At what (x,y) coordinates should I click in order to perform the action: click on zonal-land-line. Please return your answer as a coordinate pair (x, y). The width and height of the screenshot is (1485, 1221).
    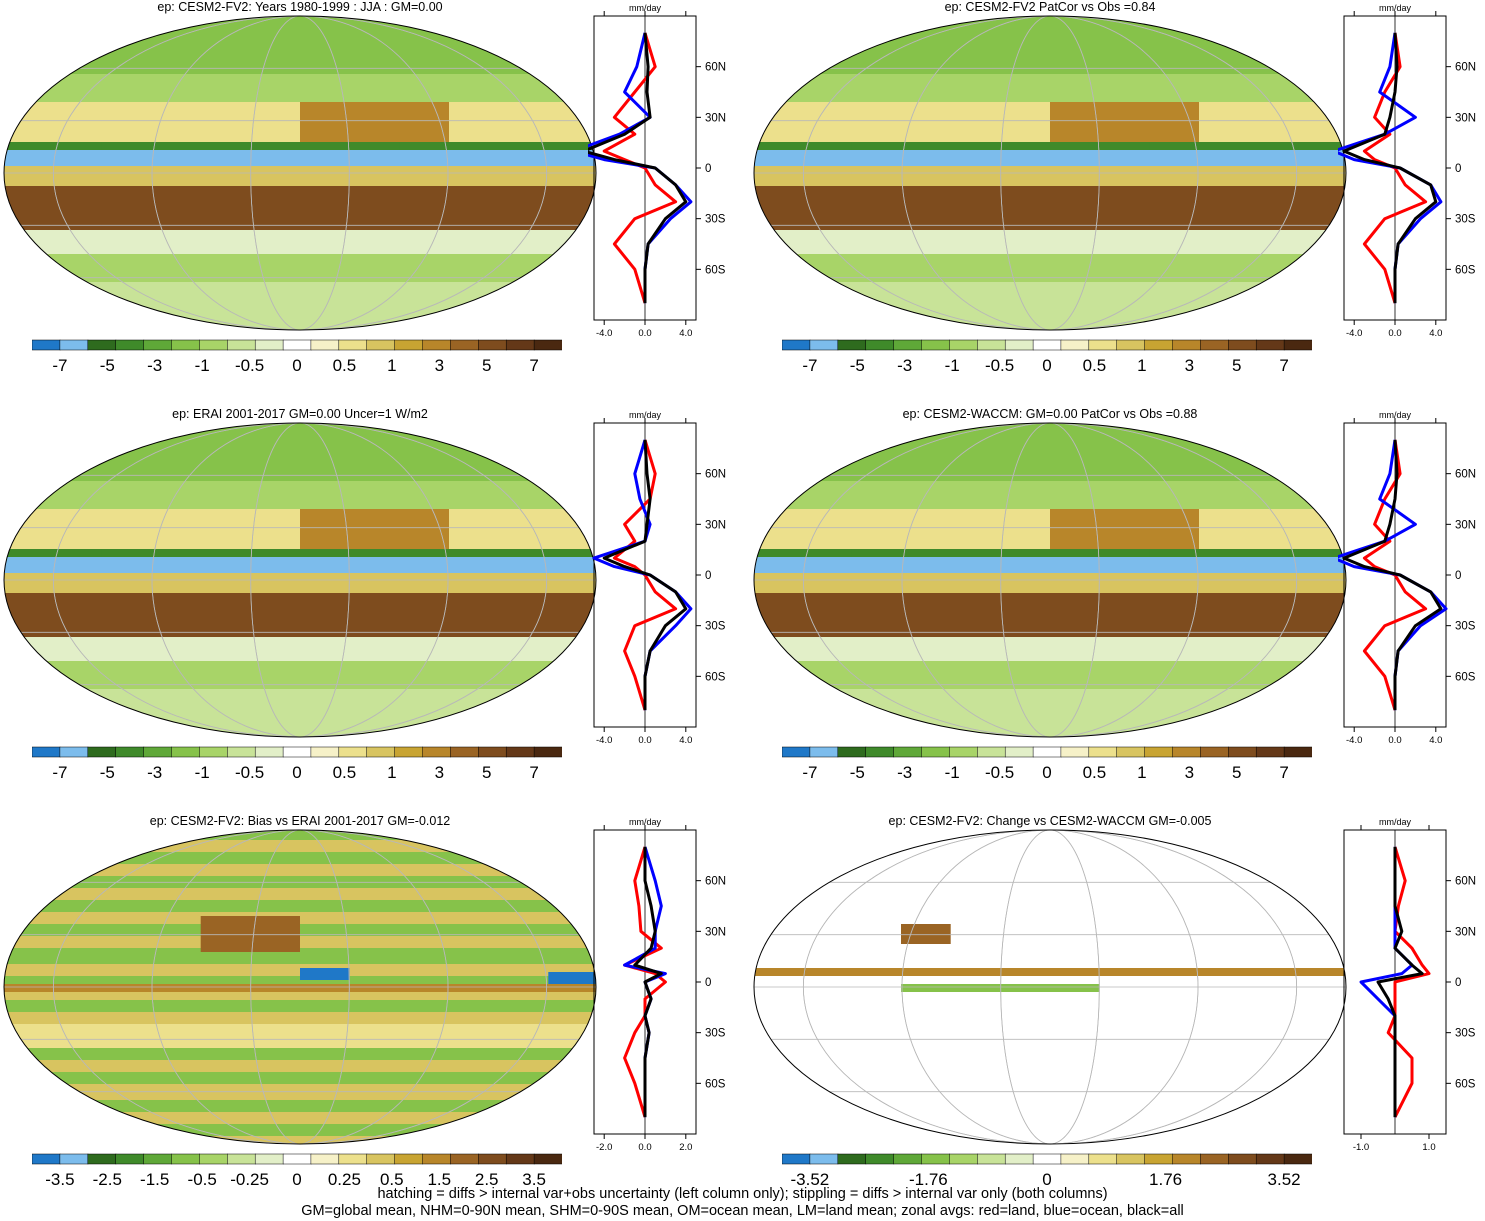
    Looking at the image, I should click on (640, 168).